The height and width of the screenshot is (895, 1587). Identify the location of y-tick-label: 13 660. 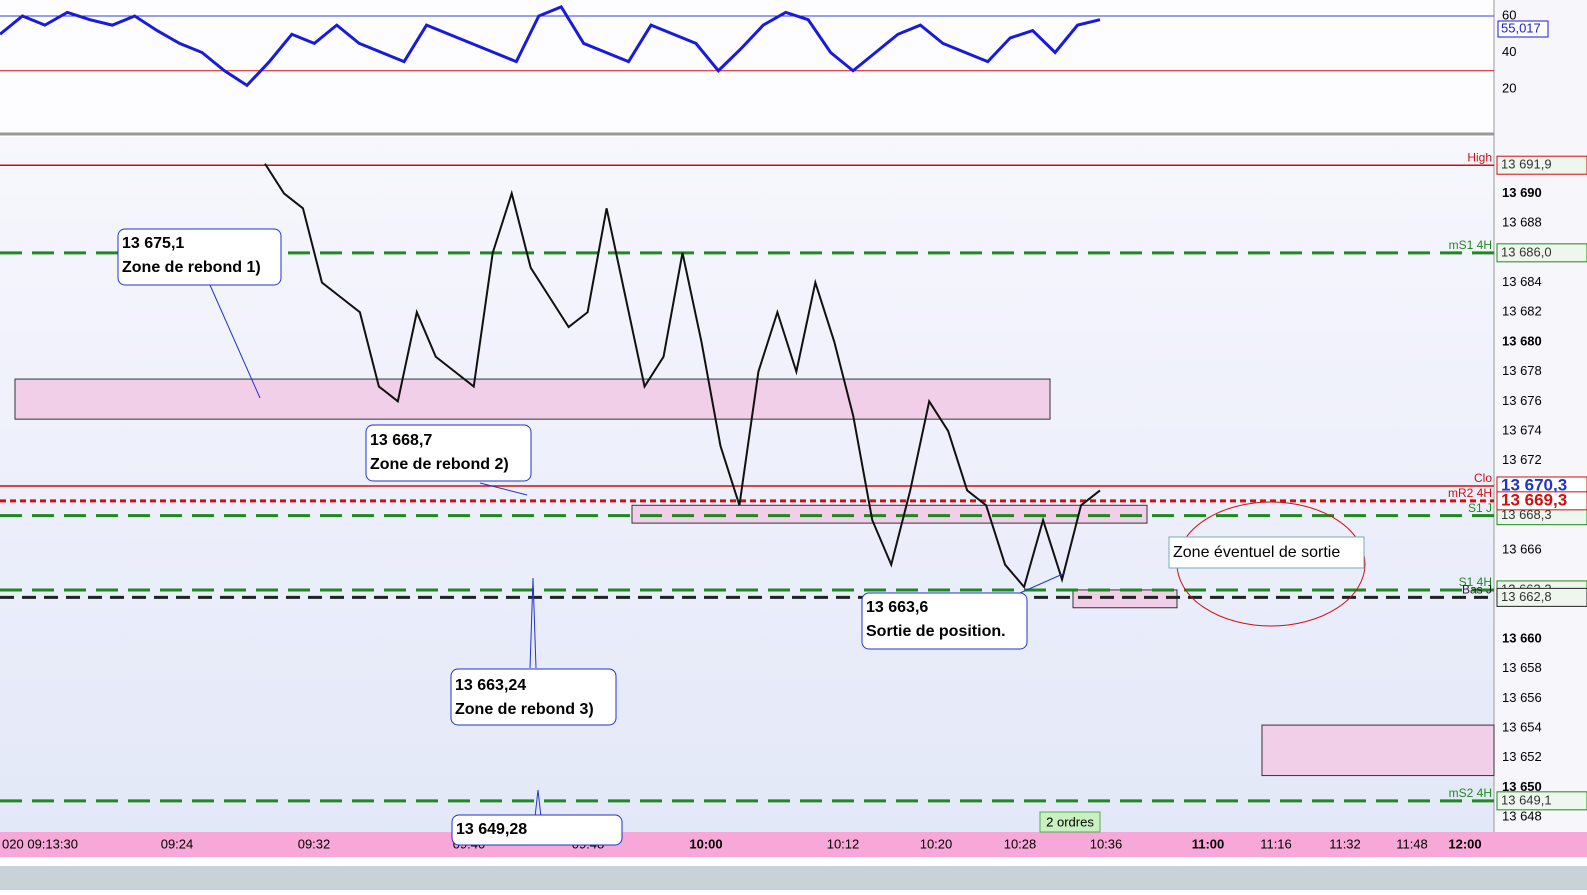
(1522, 637).